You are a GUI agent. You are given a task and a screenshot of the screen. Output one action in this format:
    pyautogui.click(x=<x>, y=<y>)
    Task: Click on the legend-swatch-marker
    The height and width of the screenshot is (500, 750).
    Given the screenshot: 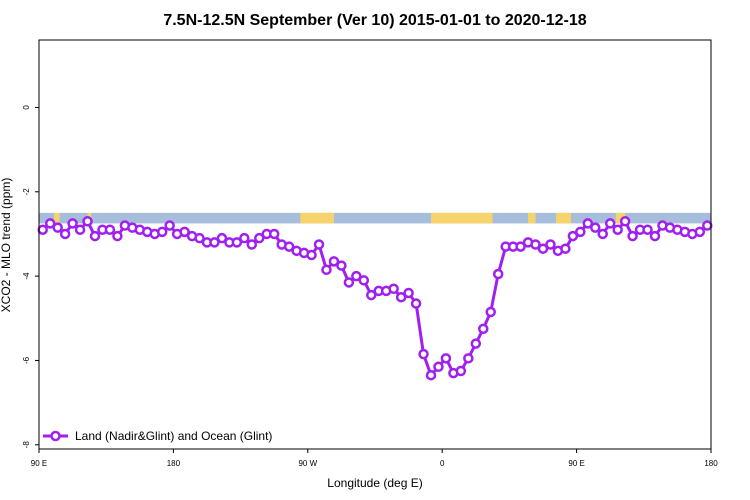 What is the action you would take?
    pyautogui.click(x=55, y=436)
    